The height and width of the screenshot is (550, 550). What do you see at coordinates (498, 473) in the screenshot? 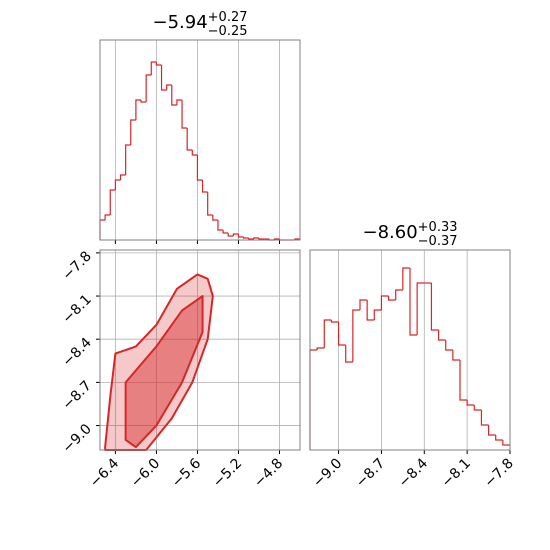
I see `x-tick-label: −7.8` at bounding box center [498, 473].